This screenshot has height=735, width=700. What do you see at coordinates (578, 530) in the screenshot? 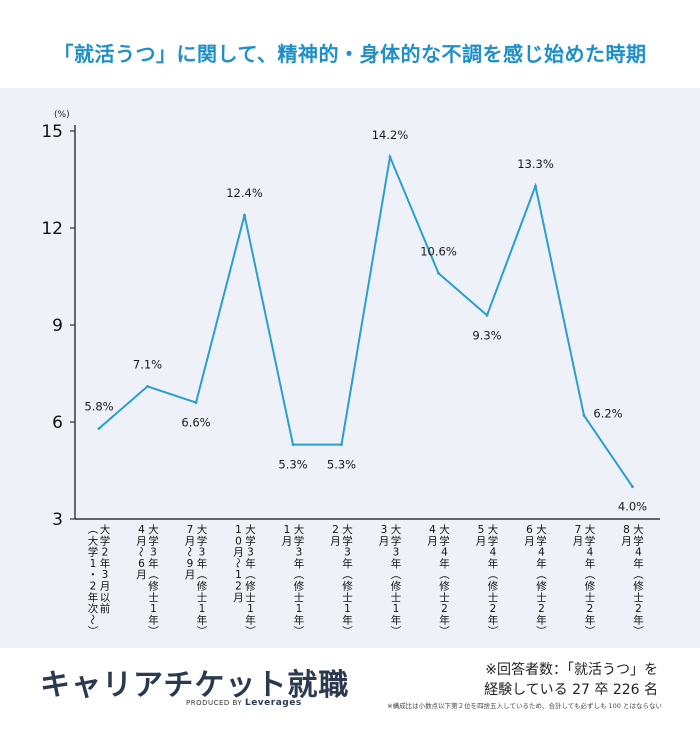
I see `x-tick-label-char: 7` at bounding box center [578, 530].